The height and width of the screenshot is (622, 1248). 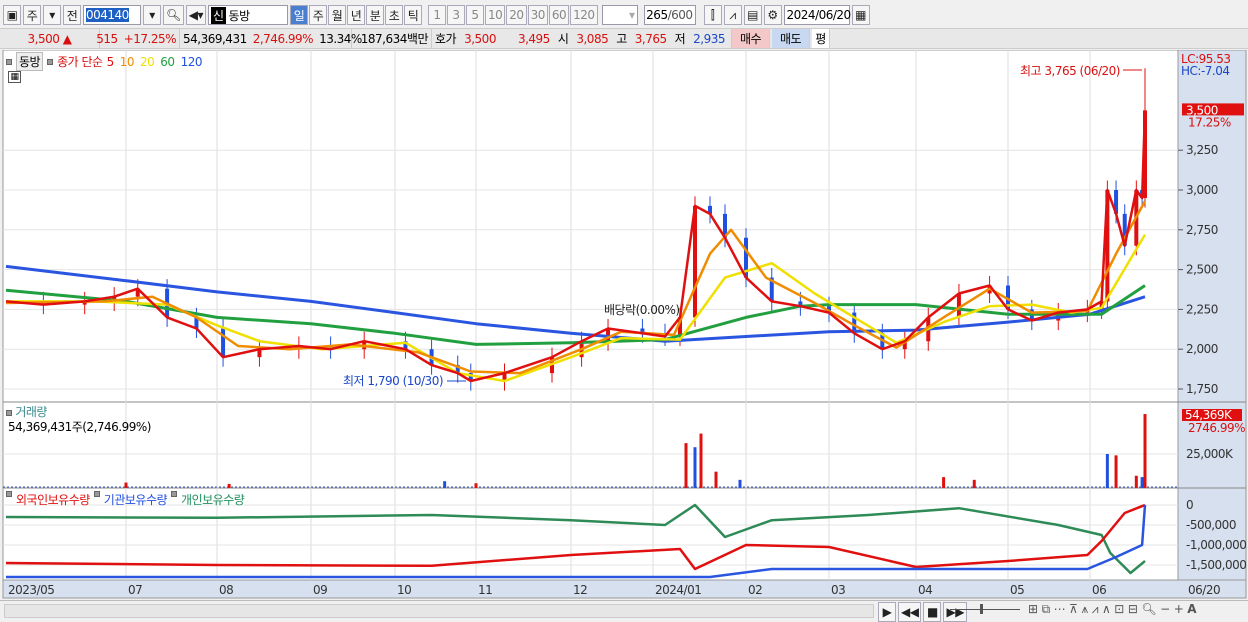 I want to click on ma-period-label: 20, so click(x=147, y=61).